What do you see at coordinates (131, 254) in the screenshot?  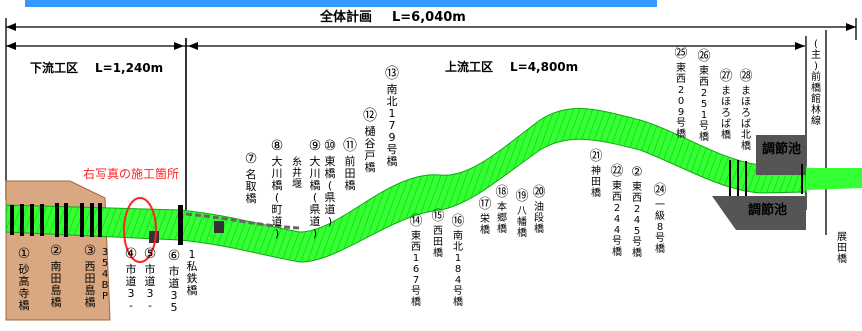 I see `bridge-number: ④` at bounding box center [131, 254].